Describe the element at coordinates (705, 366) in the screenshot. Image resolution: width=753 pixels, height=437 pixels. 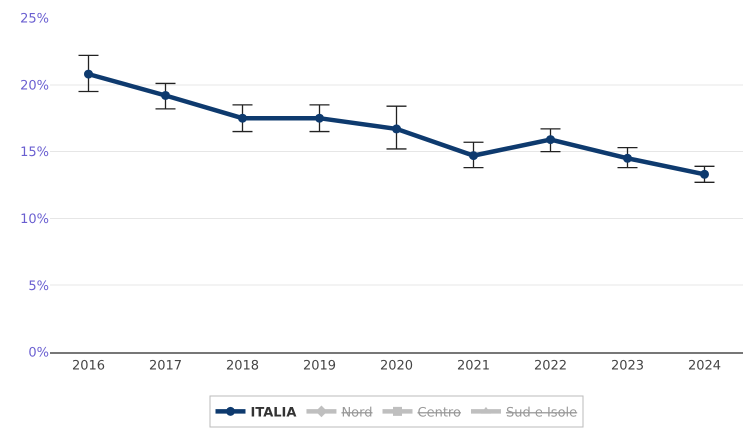
I see `x-tick-label: 2024` at that location.